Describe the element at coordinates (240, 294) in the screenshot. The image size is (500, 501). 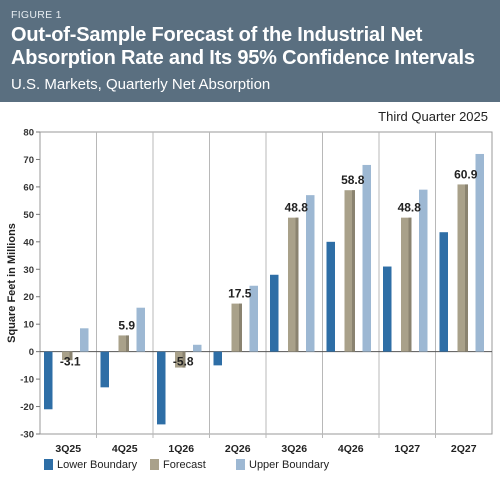
I see `forecast-data-label: 17.5` at that location.